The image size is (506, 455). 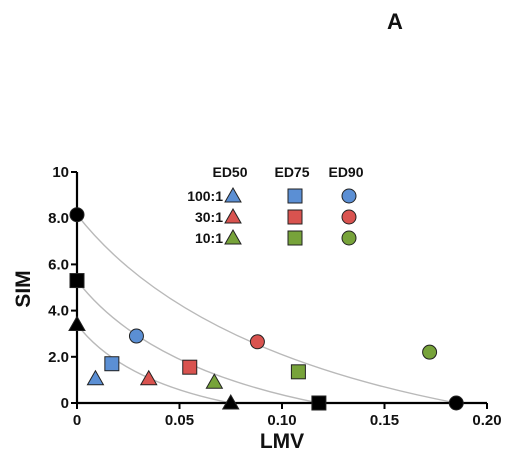 What do you see at coordinates (430, 352) in the screenshot?
I see `point-10-1-ed90` at bounding box center [430, 352].